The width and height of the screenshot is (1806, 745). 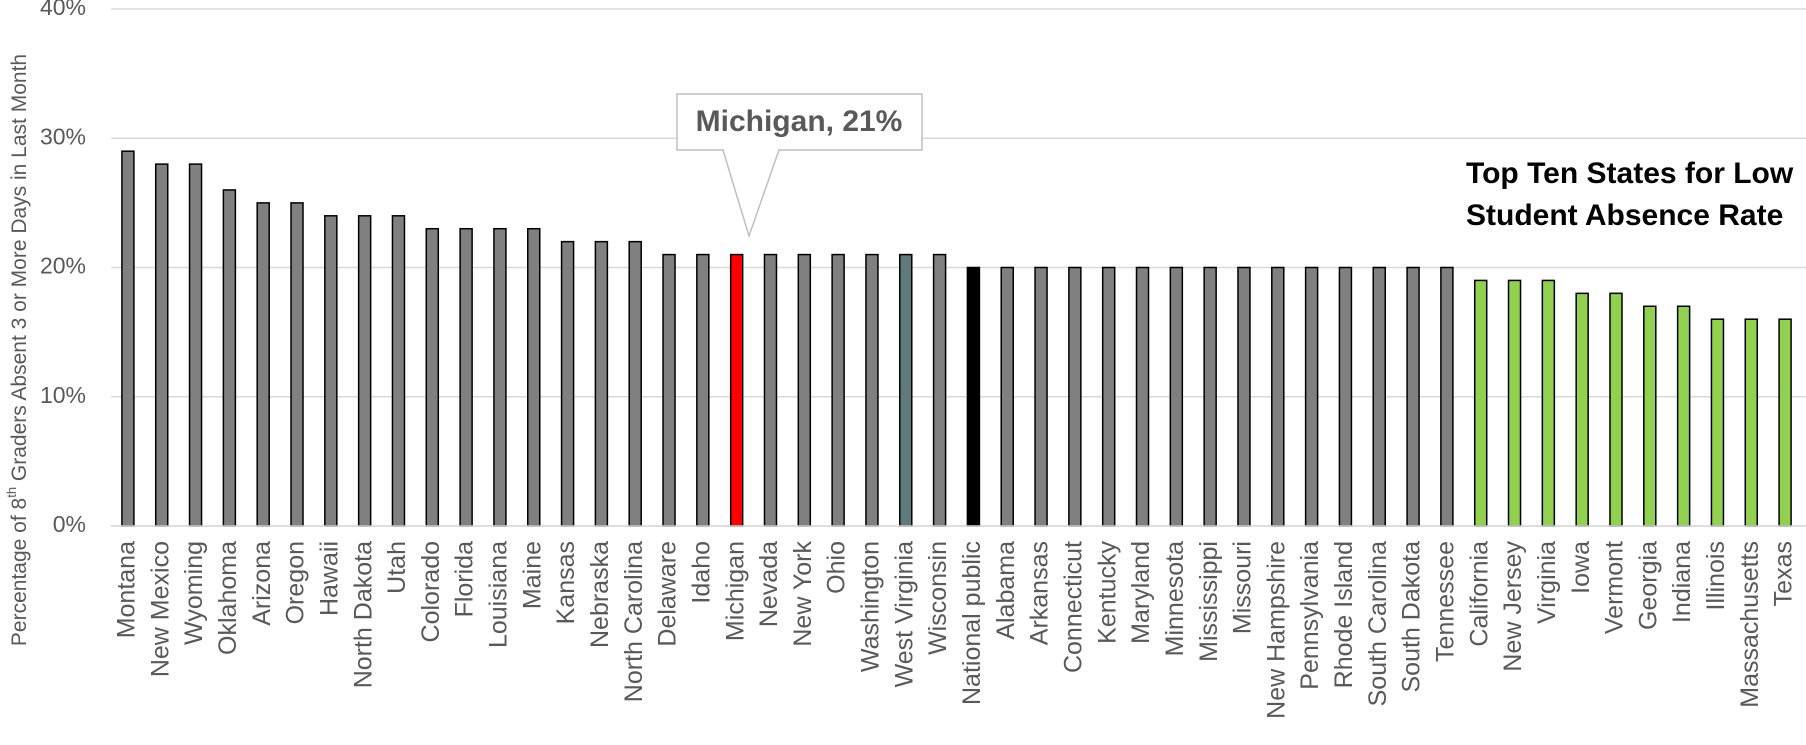 What do you see at coordinates (1624, 215) in the screenshot?
I see `note-line: Student Absence Rate` at bounding box center [1624, 215].